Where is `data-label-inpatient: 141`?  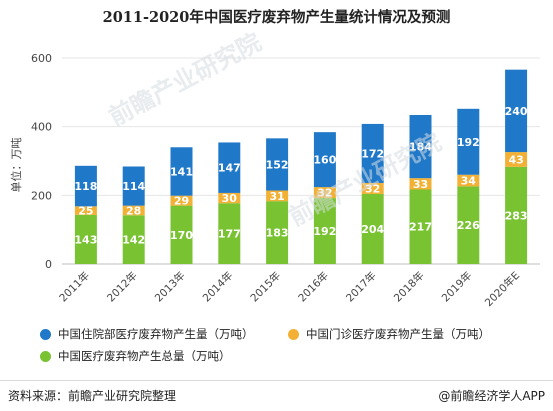
data-label-inpatient: 141 is located at coordinates (181, 171).